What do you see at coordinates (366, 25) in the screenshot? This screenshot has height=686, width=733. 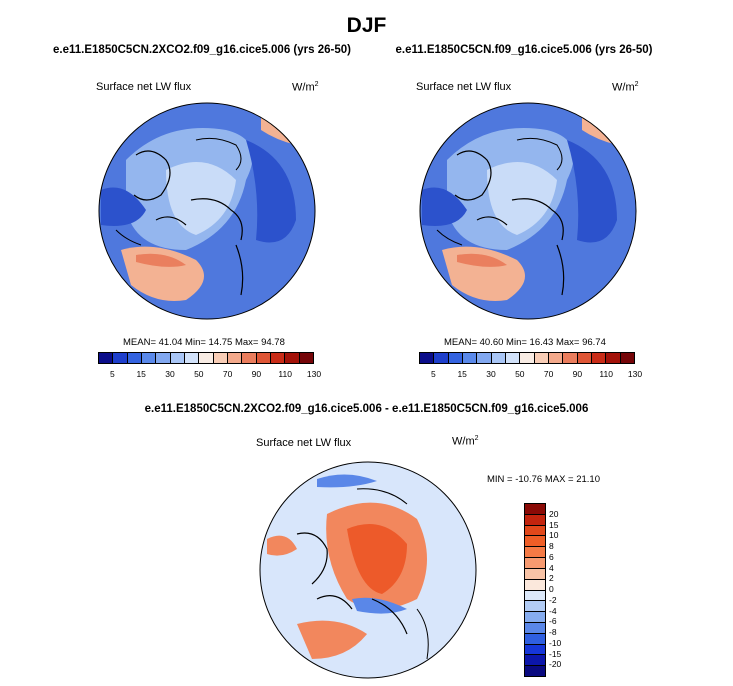 I see `plot-title: DJF` at bounding box center [366, 25].